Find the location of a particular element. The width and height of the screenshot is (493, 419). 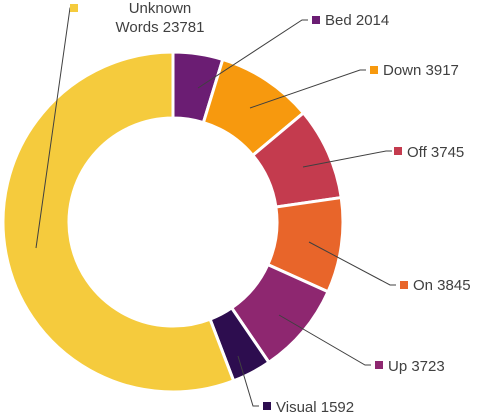

label-marker-visual is located at coordinates (267, 406).